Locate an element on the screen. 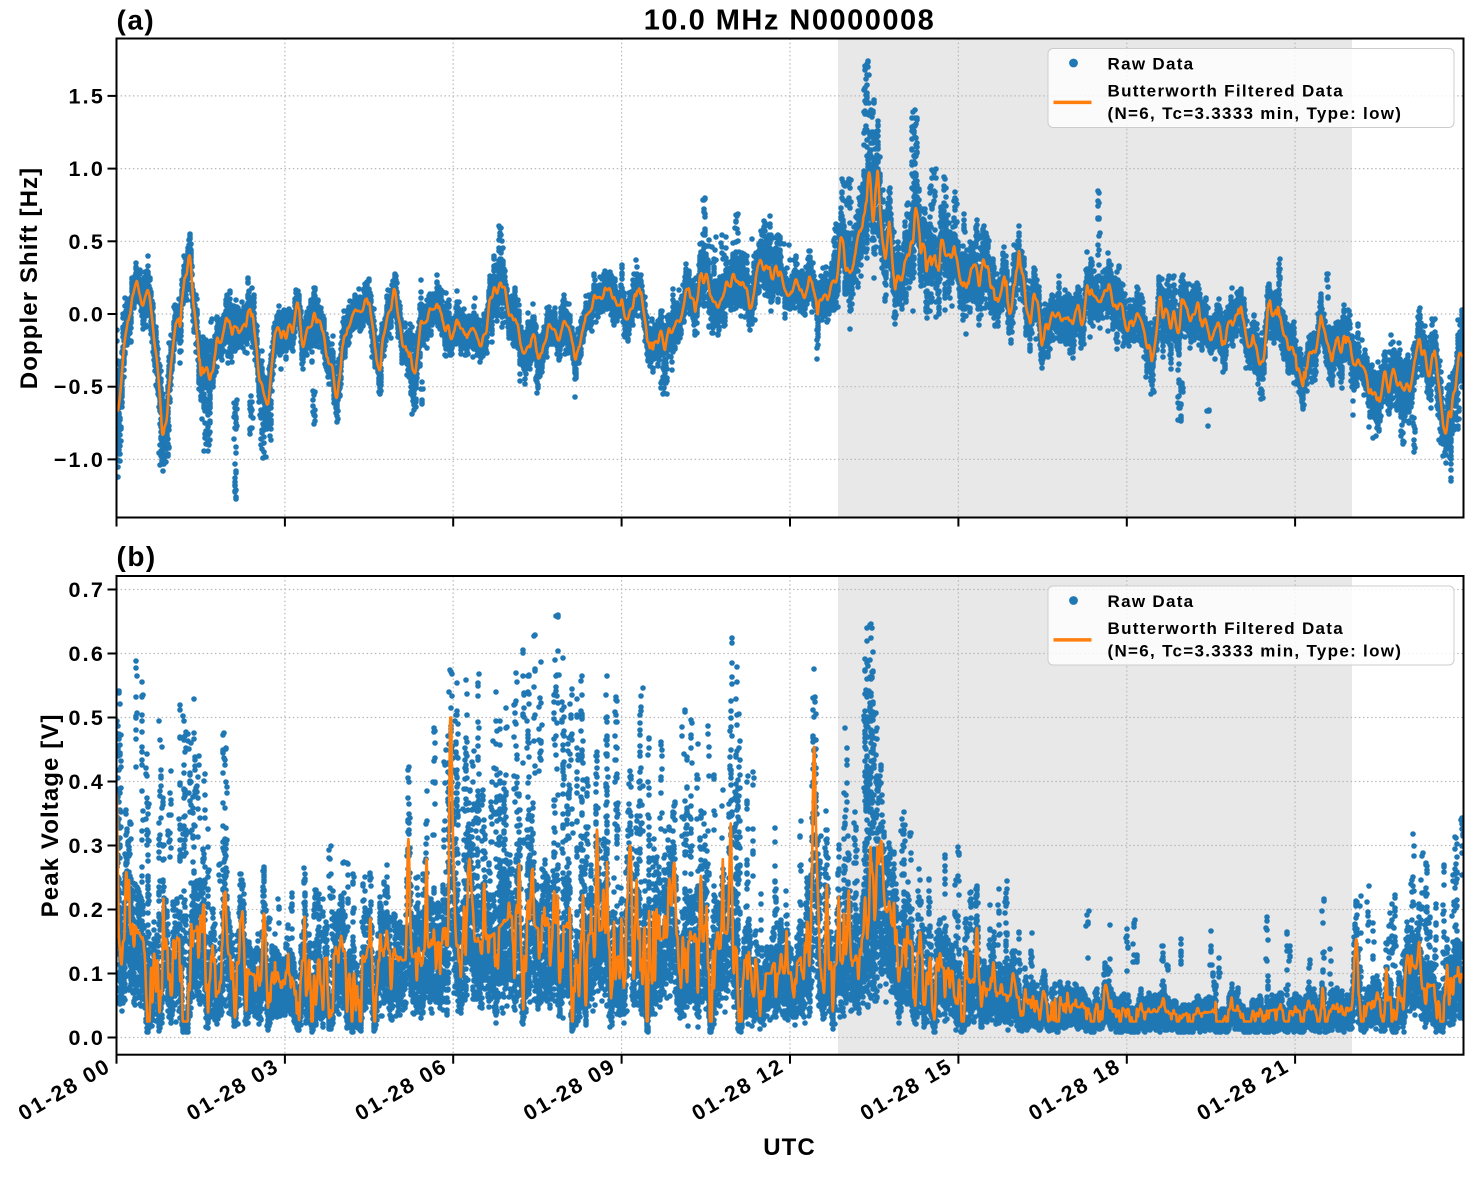 The height and width of the screenshot is (1177, 1471). svg-text: (a) is located at coordinates (136, 20).